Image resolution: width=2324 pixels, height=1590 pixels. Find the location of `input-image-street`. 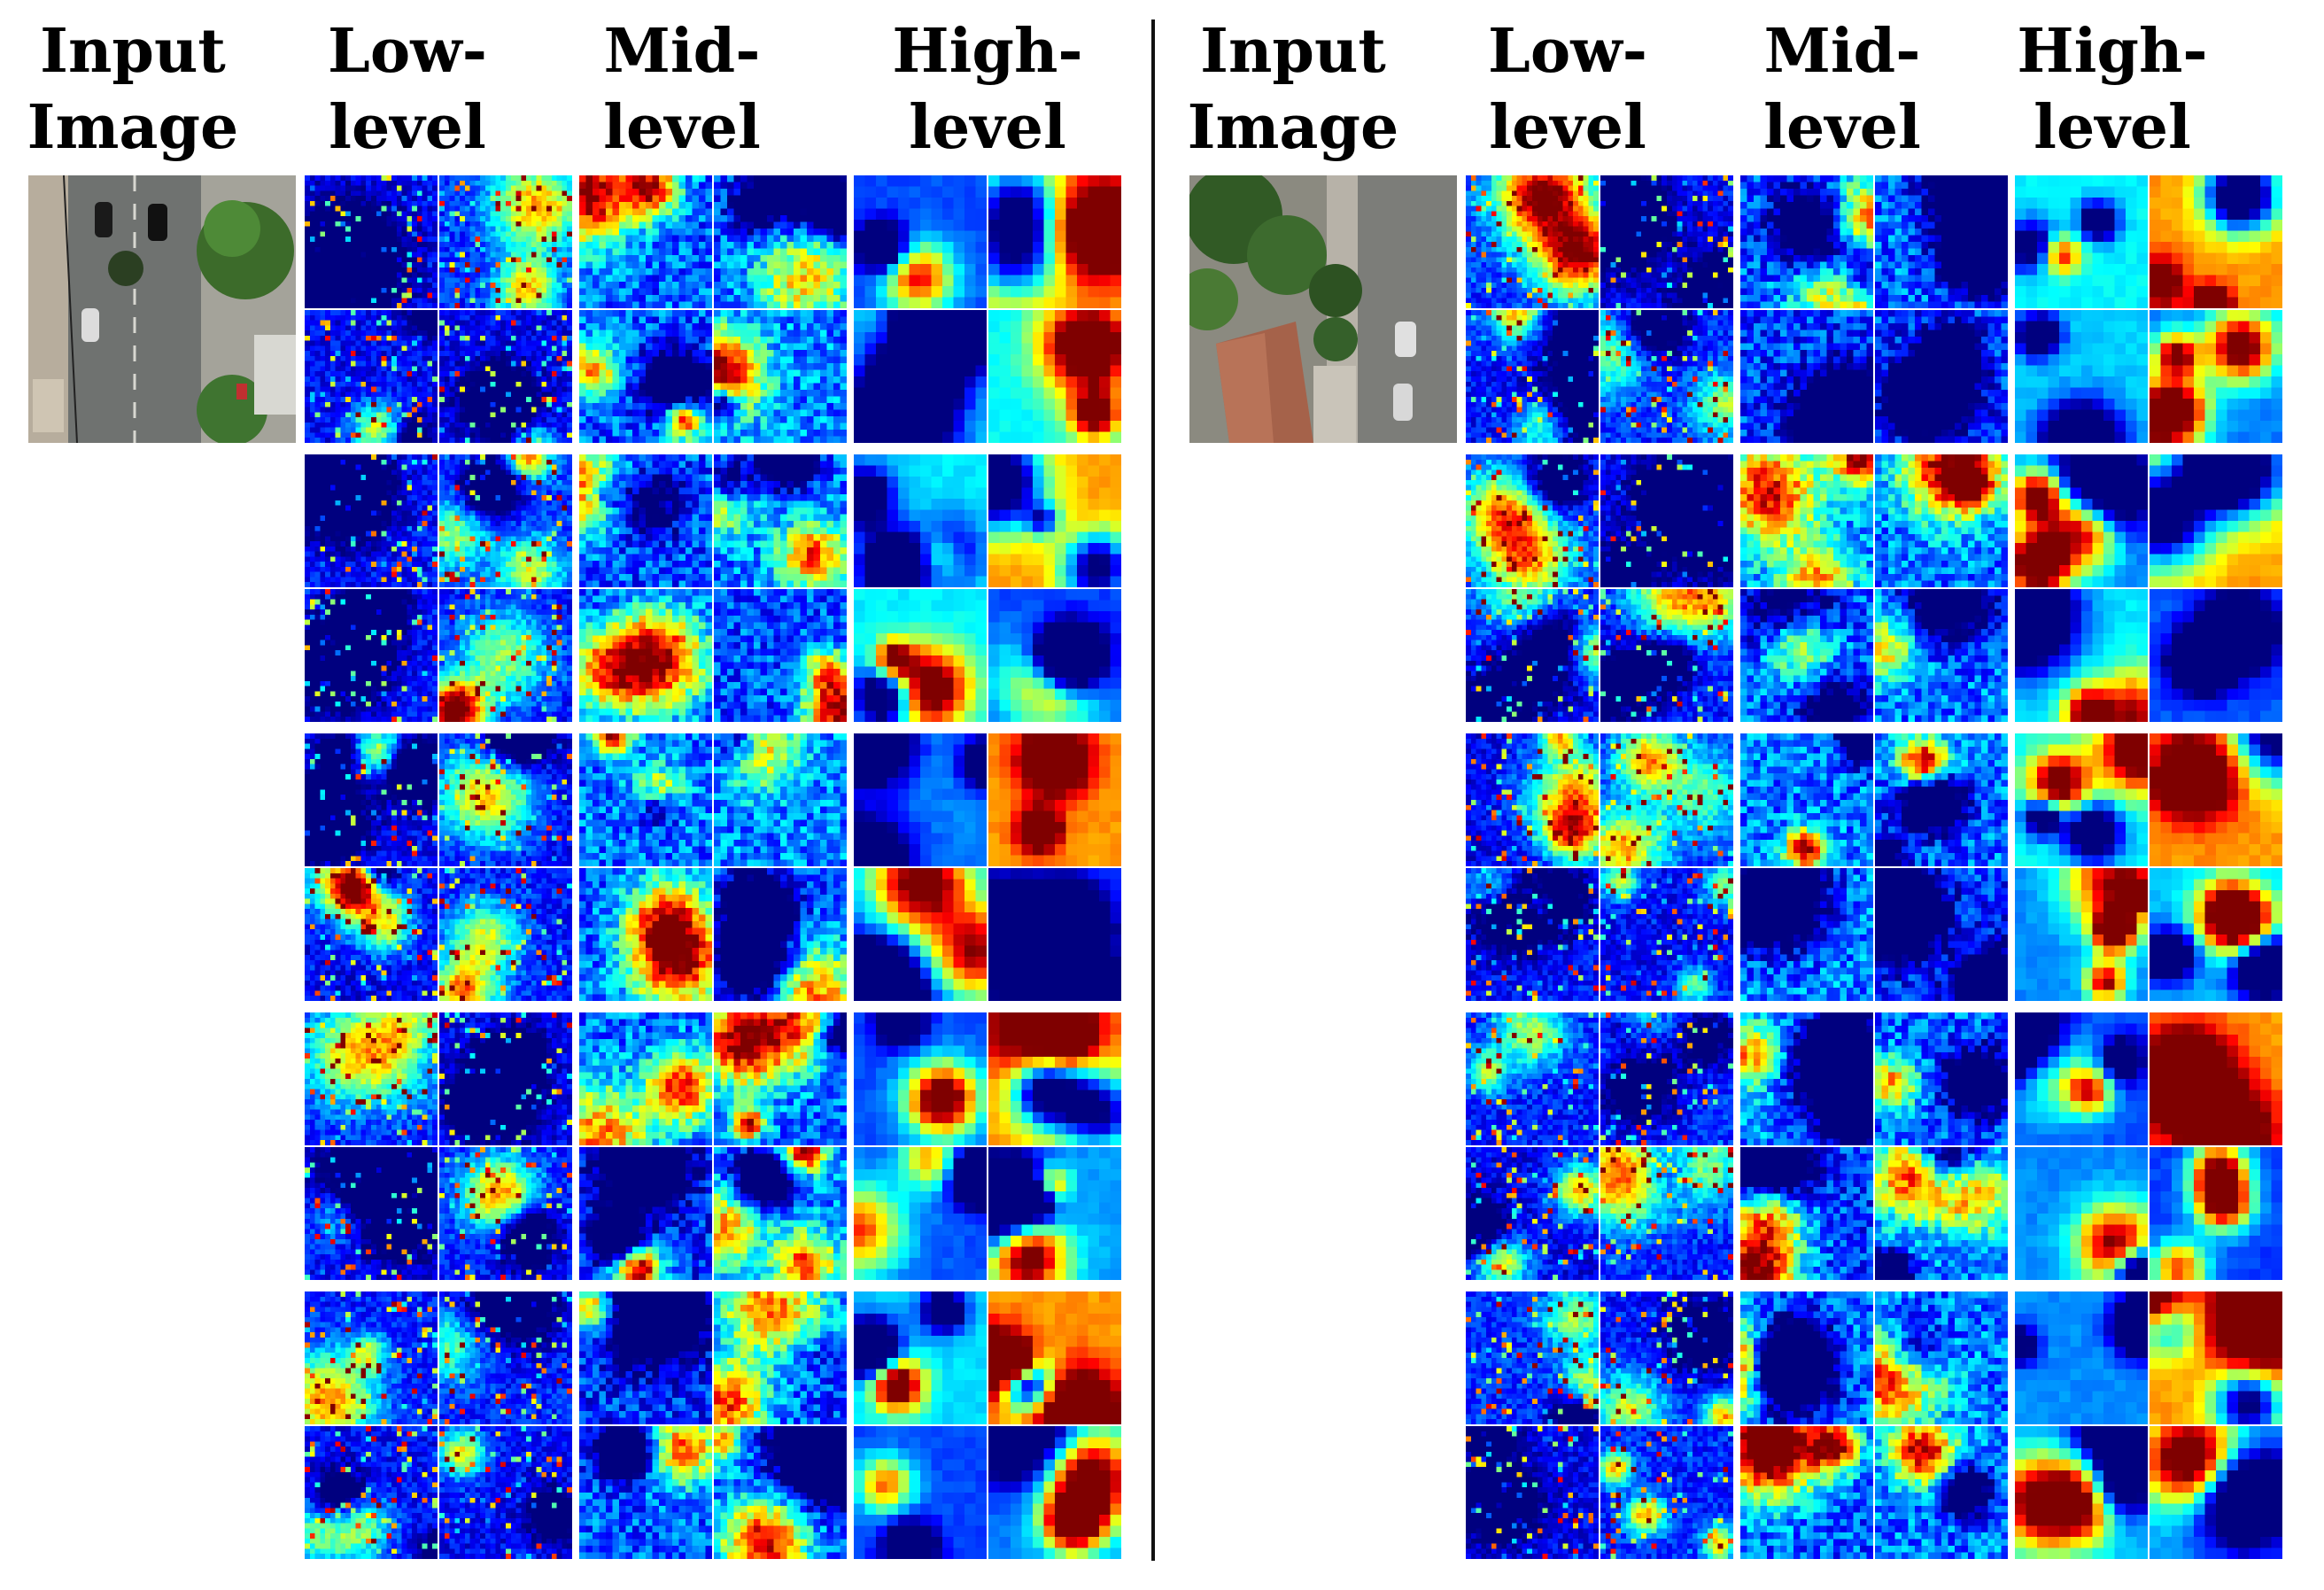

input-image-street is located at coordinates (162, 309).